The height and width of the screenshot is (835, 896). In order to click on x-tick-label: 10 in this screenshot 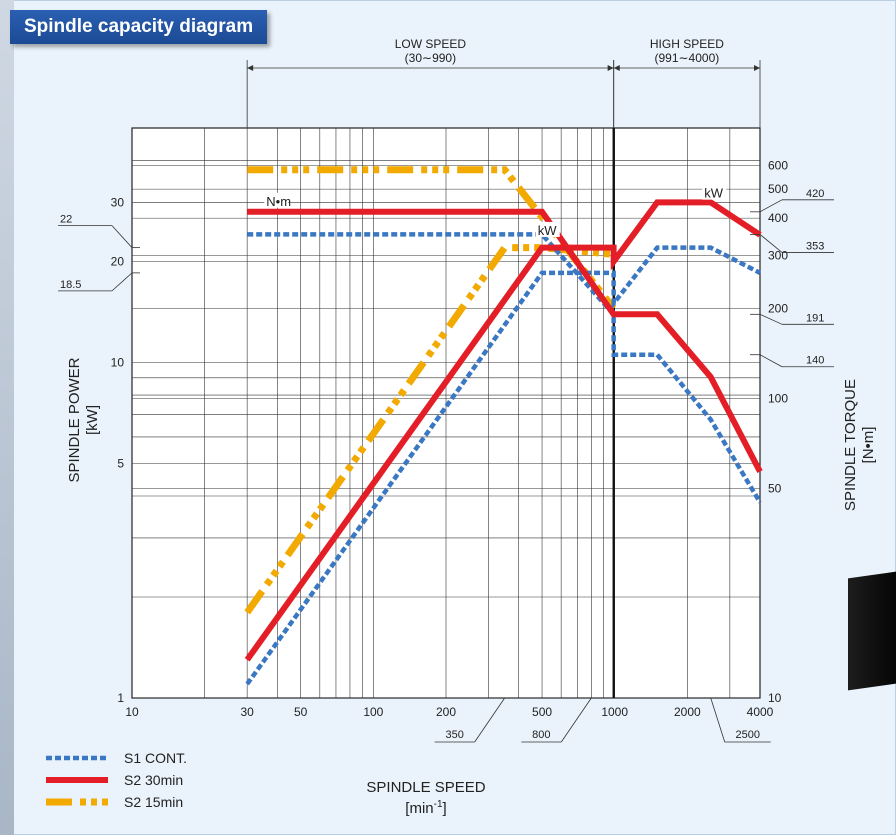, I will do `click(132, 712)`.